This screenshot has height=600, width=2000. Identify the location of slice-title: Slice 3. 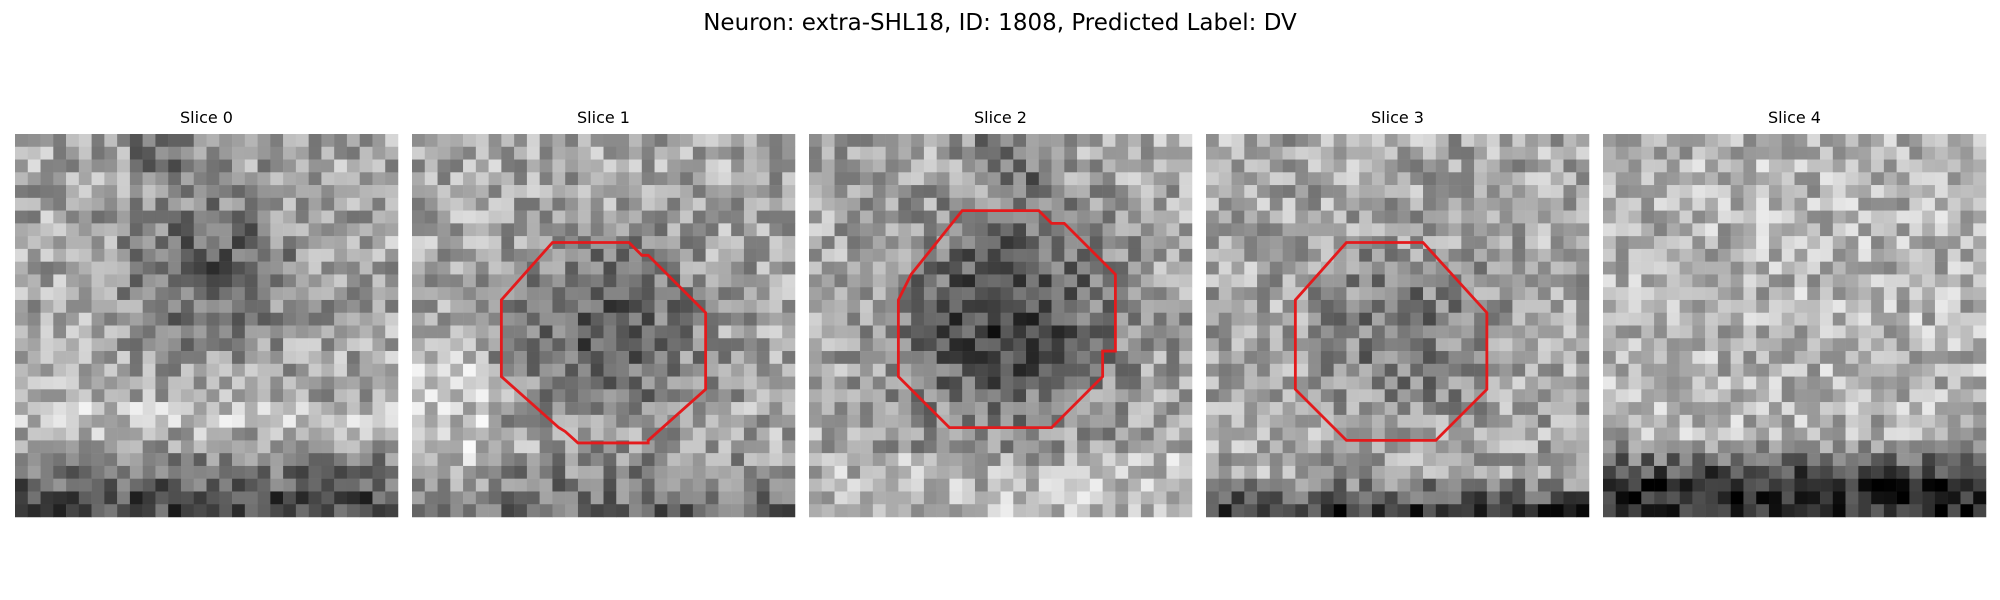
(1397, 117).